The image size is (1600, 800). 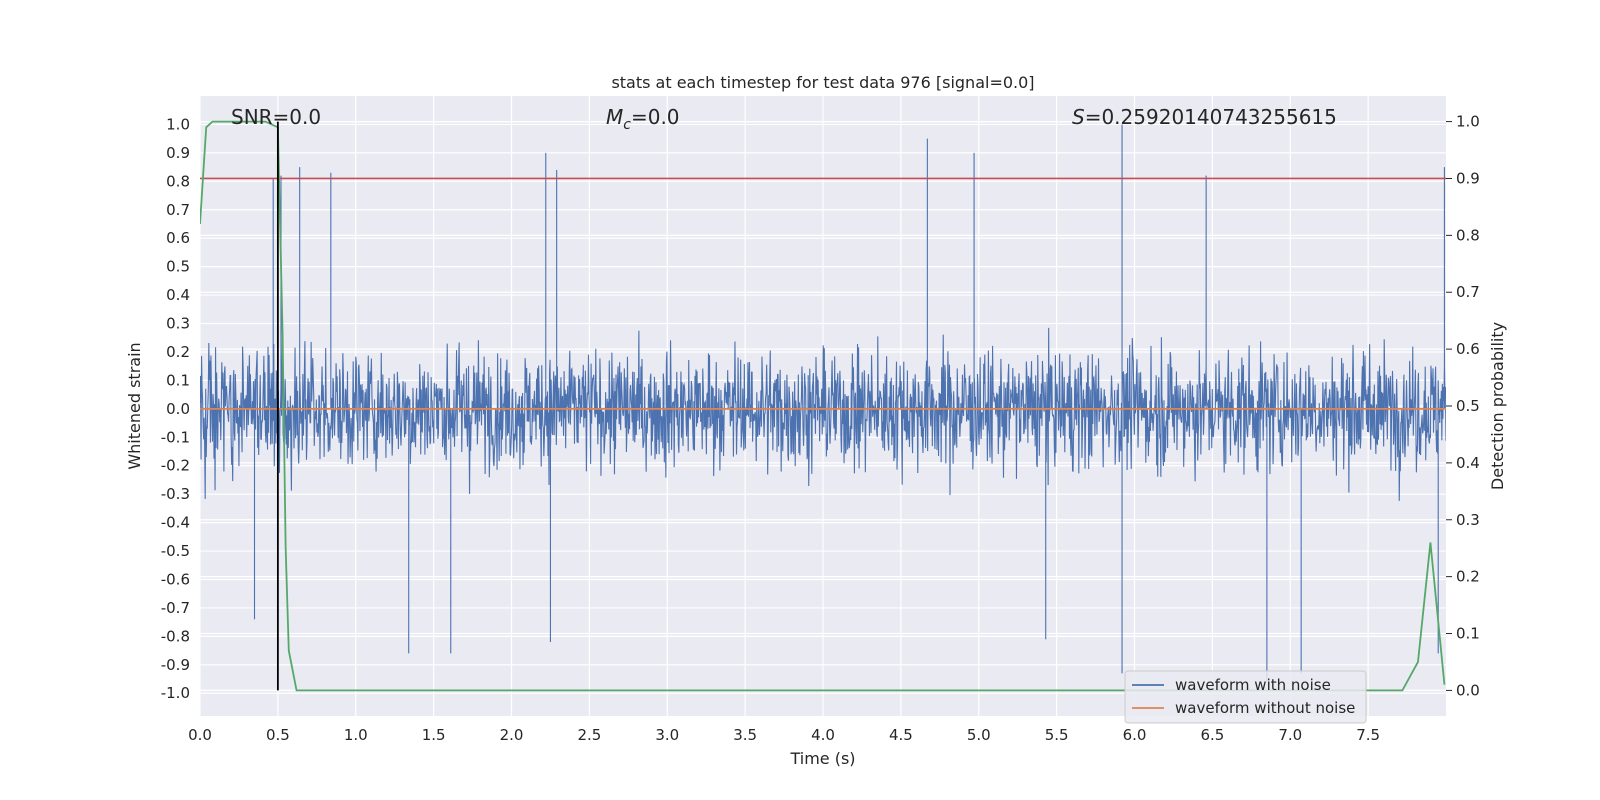 I want to click on y-left-tick-label: -0.5, so click(x=175, y=551).